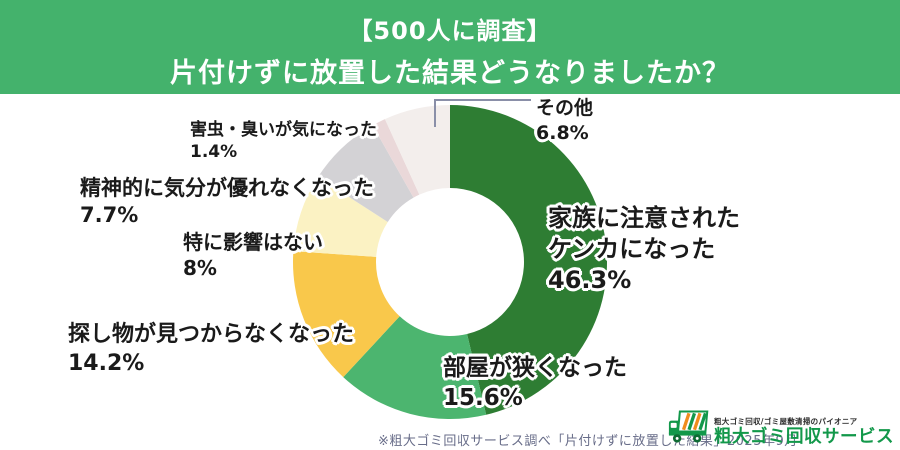  What do you see at coordinates (483, 397) in the screenshot?
I see `pie-label-pct: 15.6%` at bounding box center [483, 397].